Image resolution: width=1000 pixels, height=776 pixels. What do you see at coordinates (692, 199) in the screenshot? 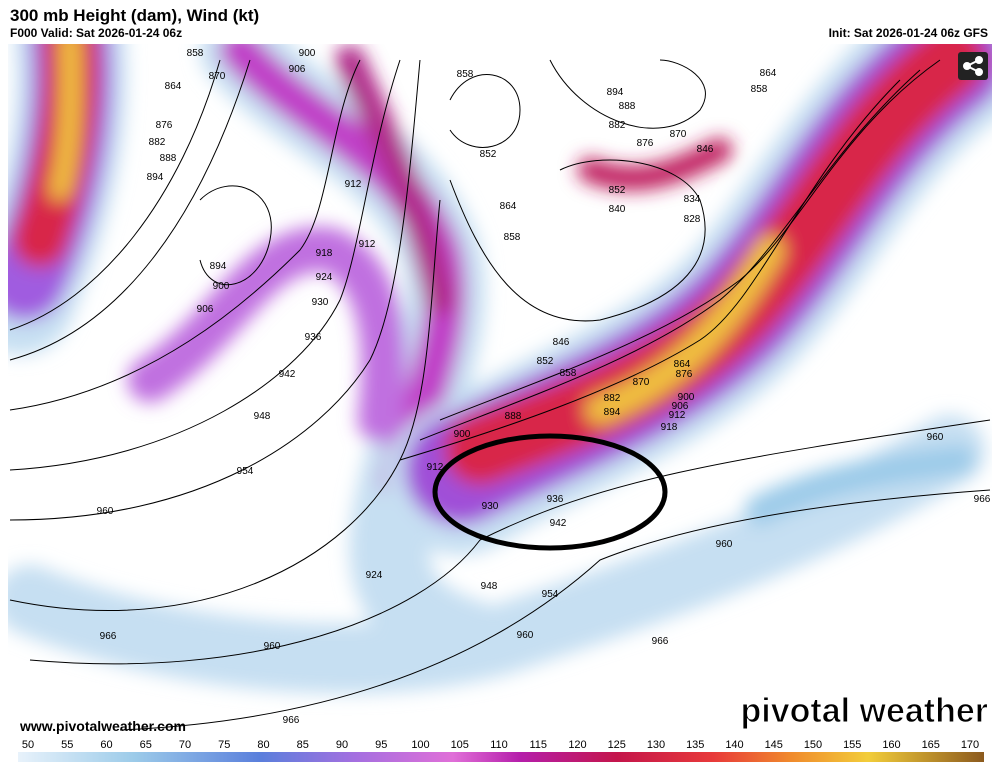
I see `contour-label: 834` at bounding box center [692, 199].